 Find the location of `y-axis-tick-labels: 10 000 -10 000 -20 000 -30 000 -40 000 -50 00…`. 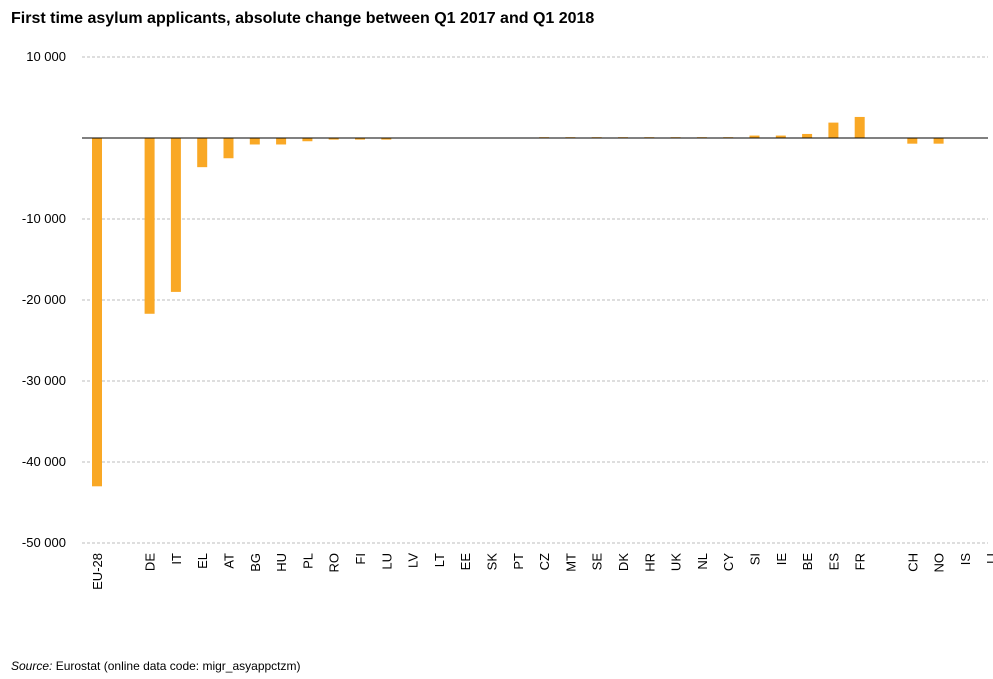

y-axis-tick-labels: 10 000 -10 000 -20 000 -30 000 -40 000 -50 00… is located at coordinates (44, 299).